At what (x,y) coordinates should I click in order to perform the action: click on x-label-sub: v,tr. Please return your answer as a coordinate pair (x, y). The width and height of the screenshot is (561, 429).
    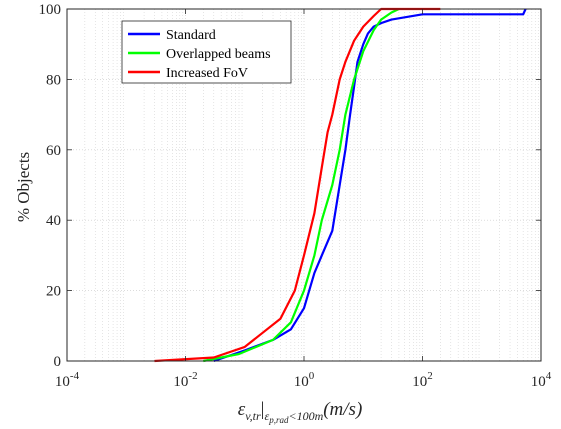
    Looking at the image, I should click on (253, 416).